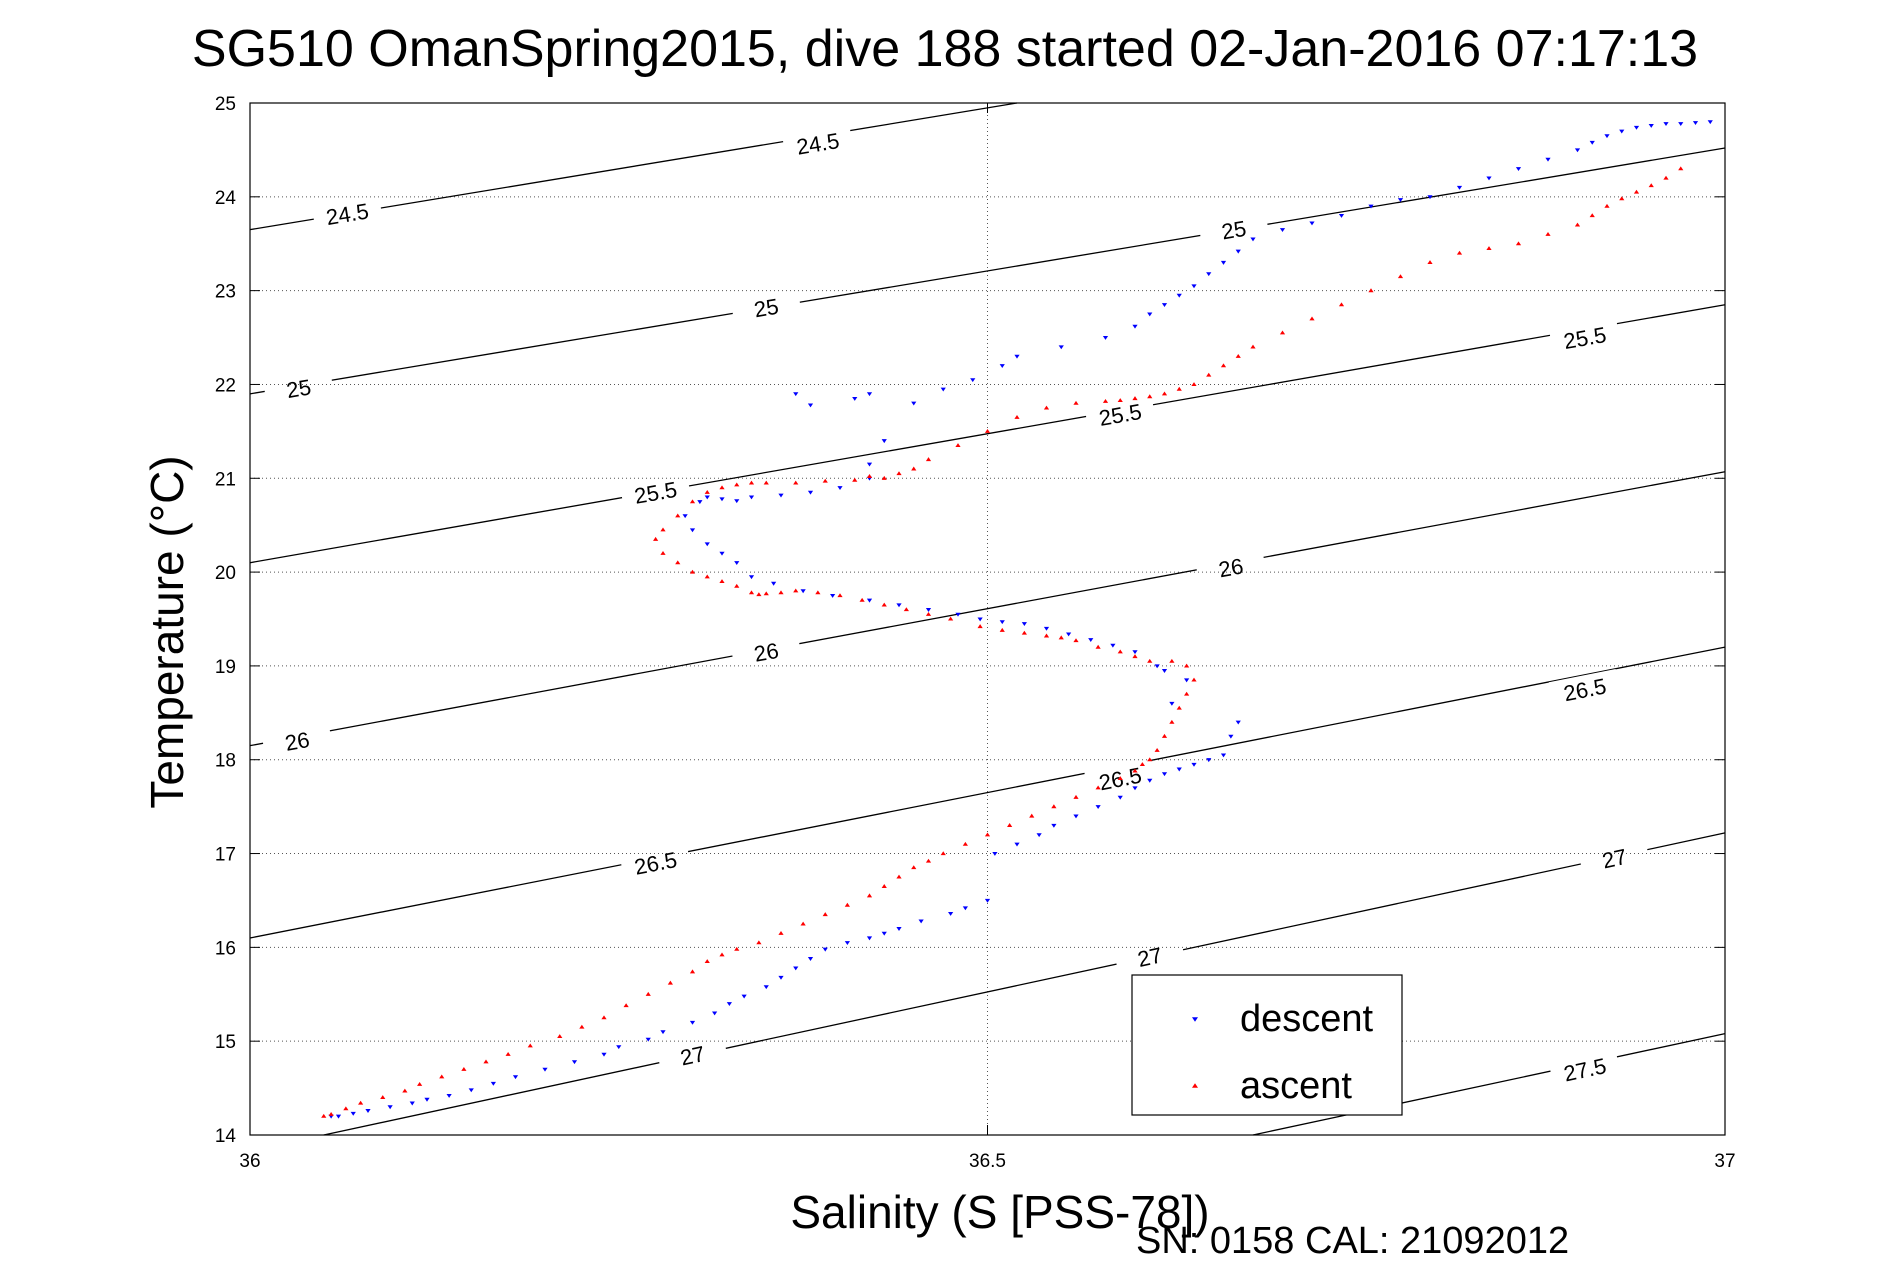 This screenshot has width=1891, height=1262. What do you see at coordinates (1296, 1086) in the screenshot?
I see `legend-label-ascent: ascent` at bounding box center [1296, 1086].